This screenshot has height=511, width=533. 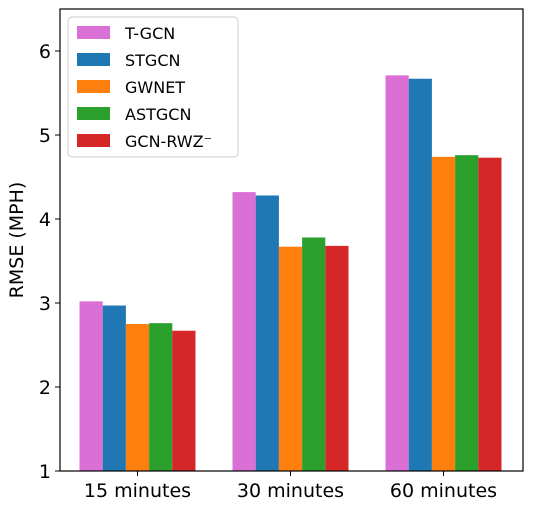 I want to click on y-tick-label: 2, so click(x=45, y=388).